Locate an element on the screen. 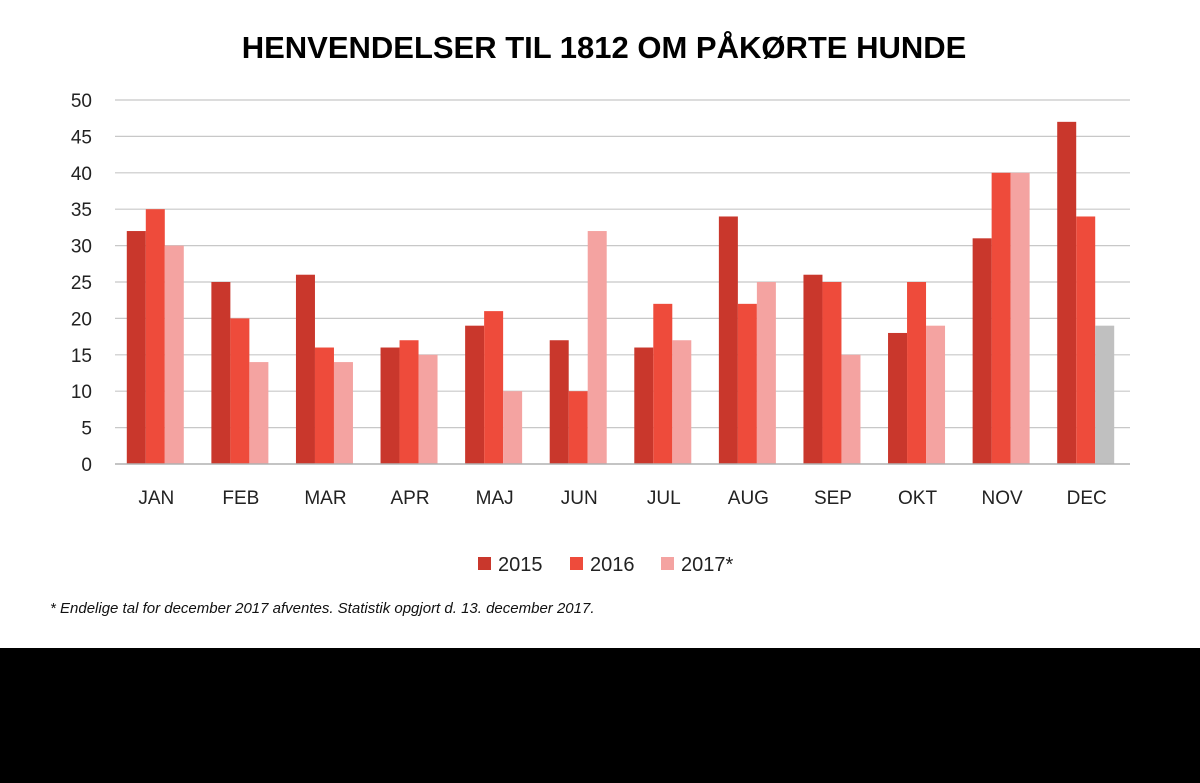 Image resolution: width=1200 pixels, height=783 pixels. bar-2016-maj is located at coordinates (494, 387).